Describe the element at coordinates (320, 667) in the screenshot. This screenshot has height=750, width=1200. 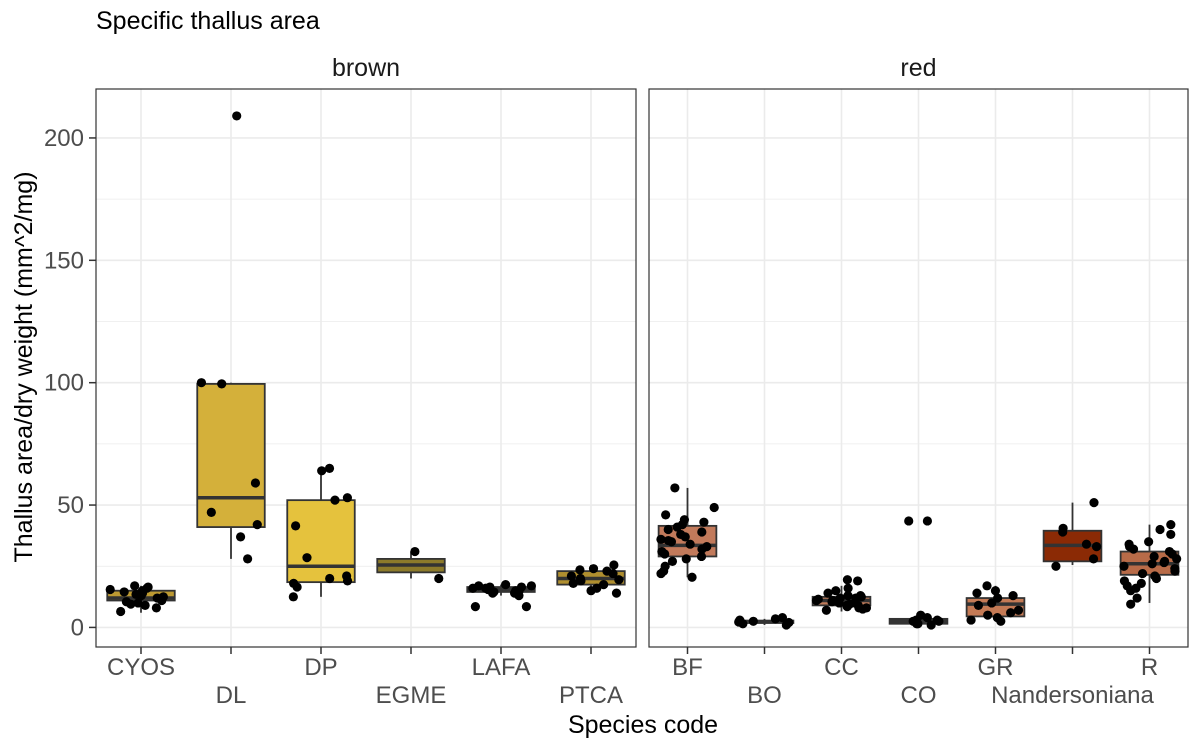
I see `x-tick-label-DP: DP` at that location.